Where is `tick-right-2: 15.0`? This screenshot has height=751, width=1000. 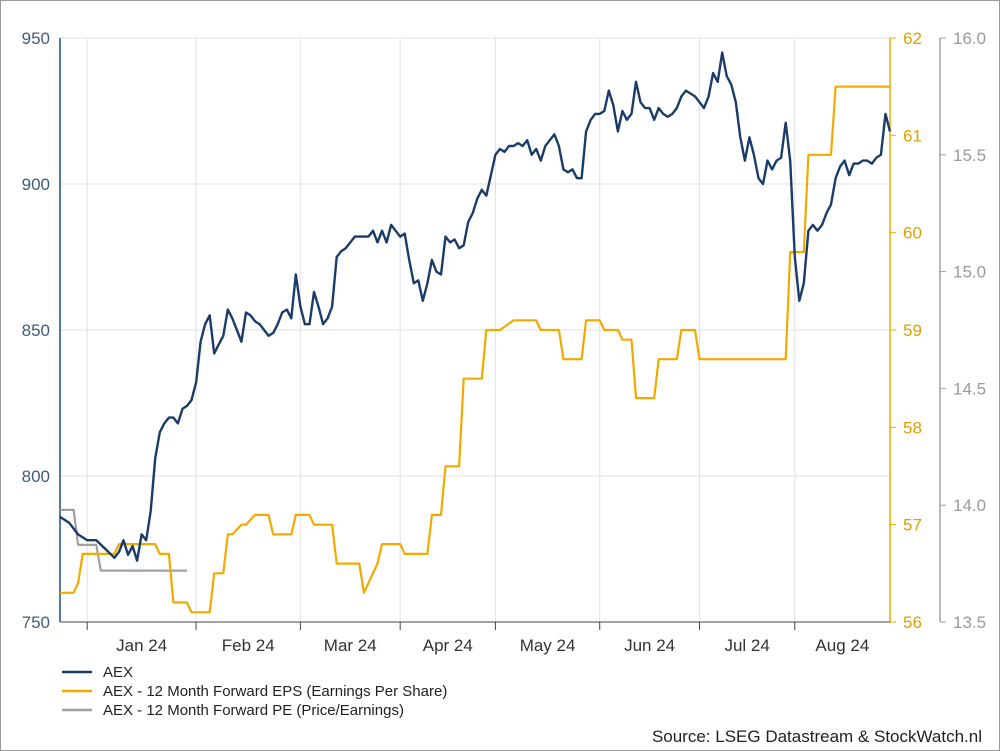 tick-right-2: 15.0 is located at coordinates (969, 272).